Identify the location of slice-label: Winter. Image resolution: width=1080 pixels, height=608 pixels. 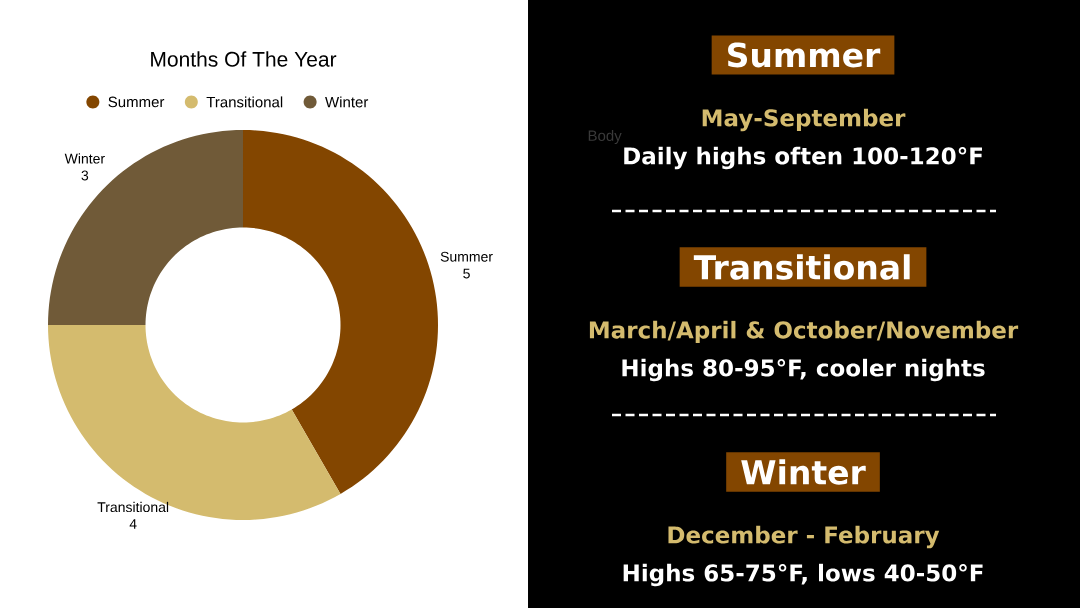
(84, 158).